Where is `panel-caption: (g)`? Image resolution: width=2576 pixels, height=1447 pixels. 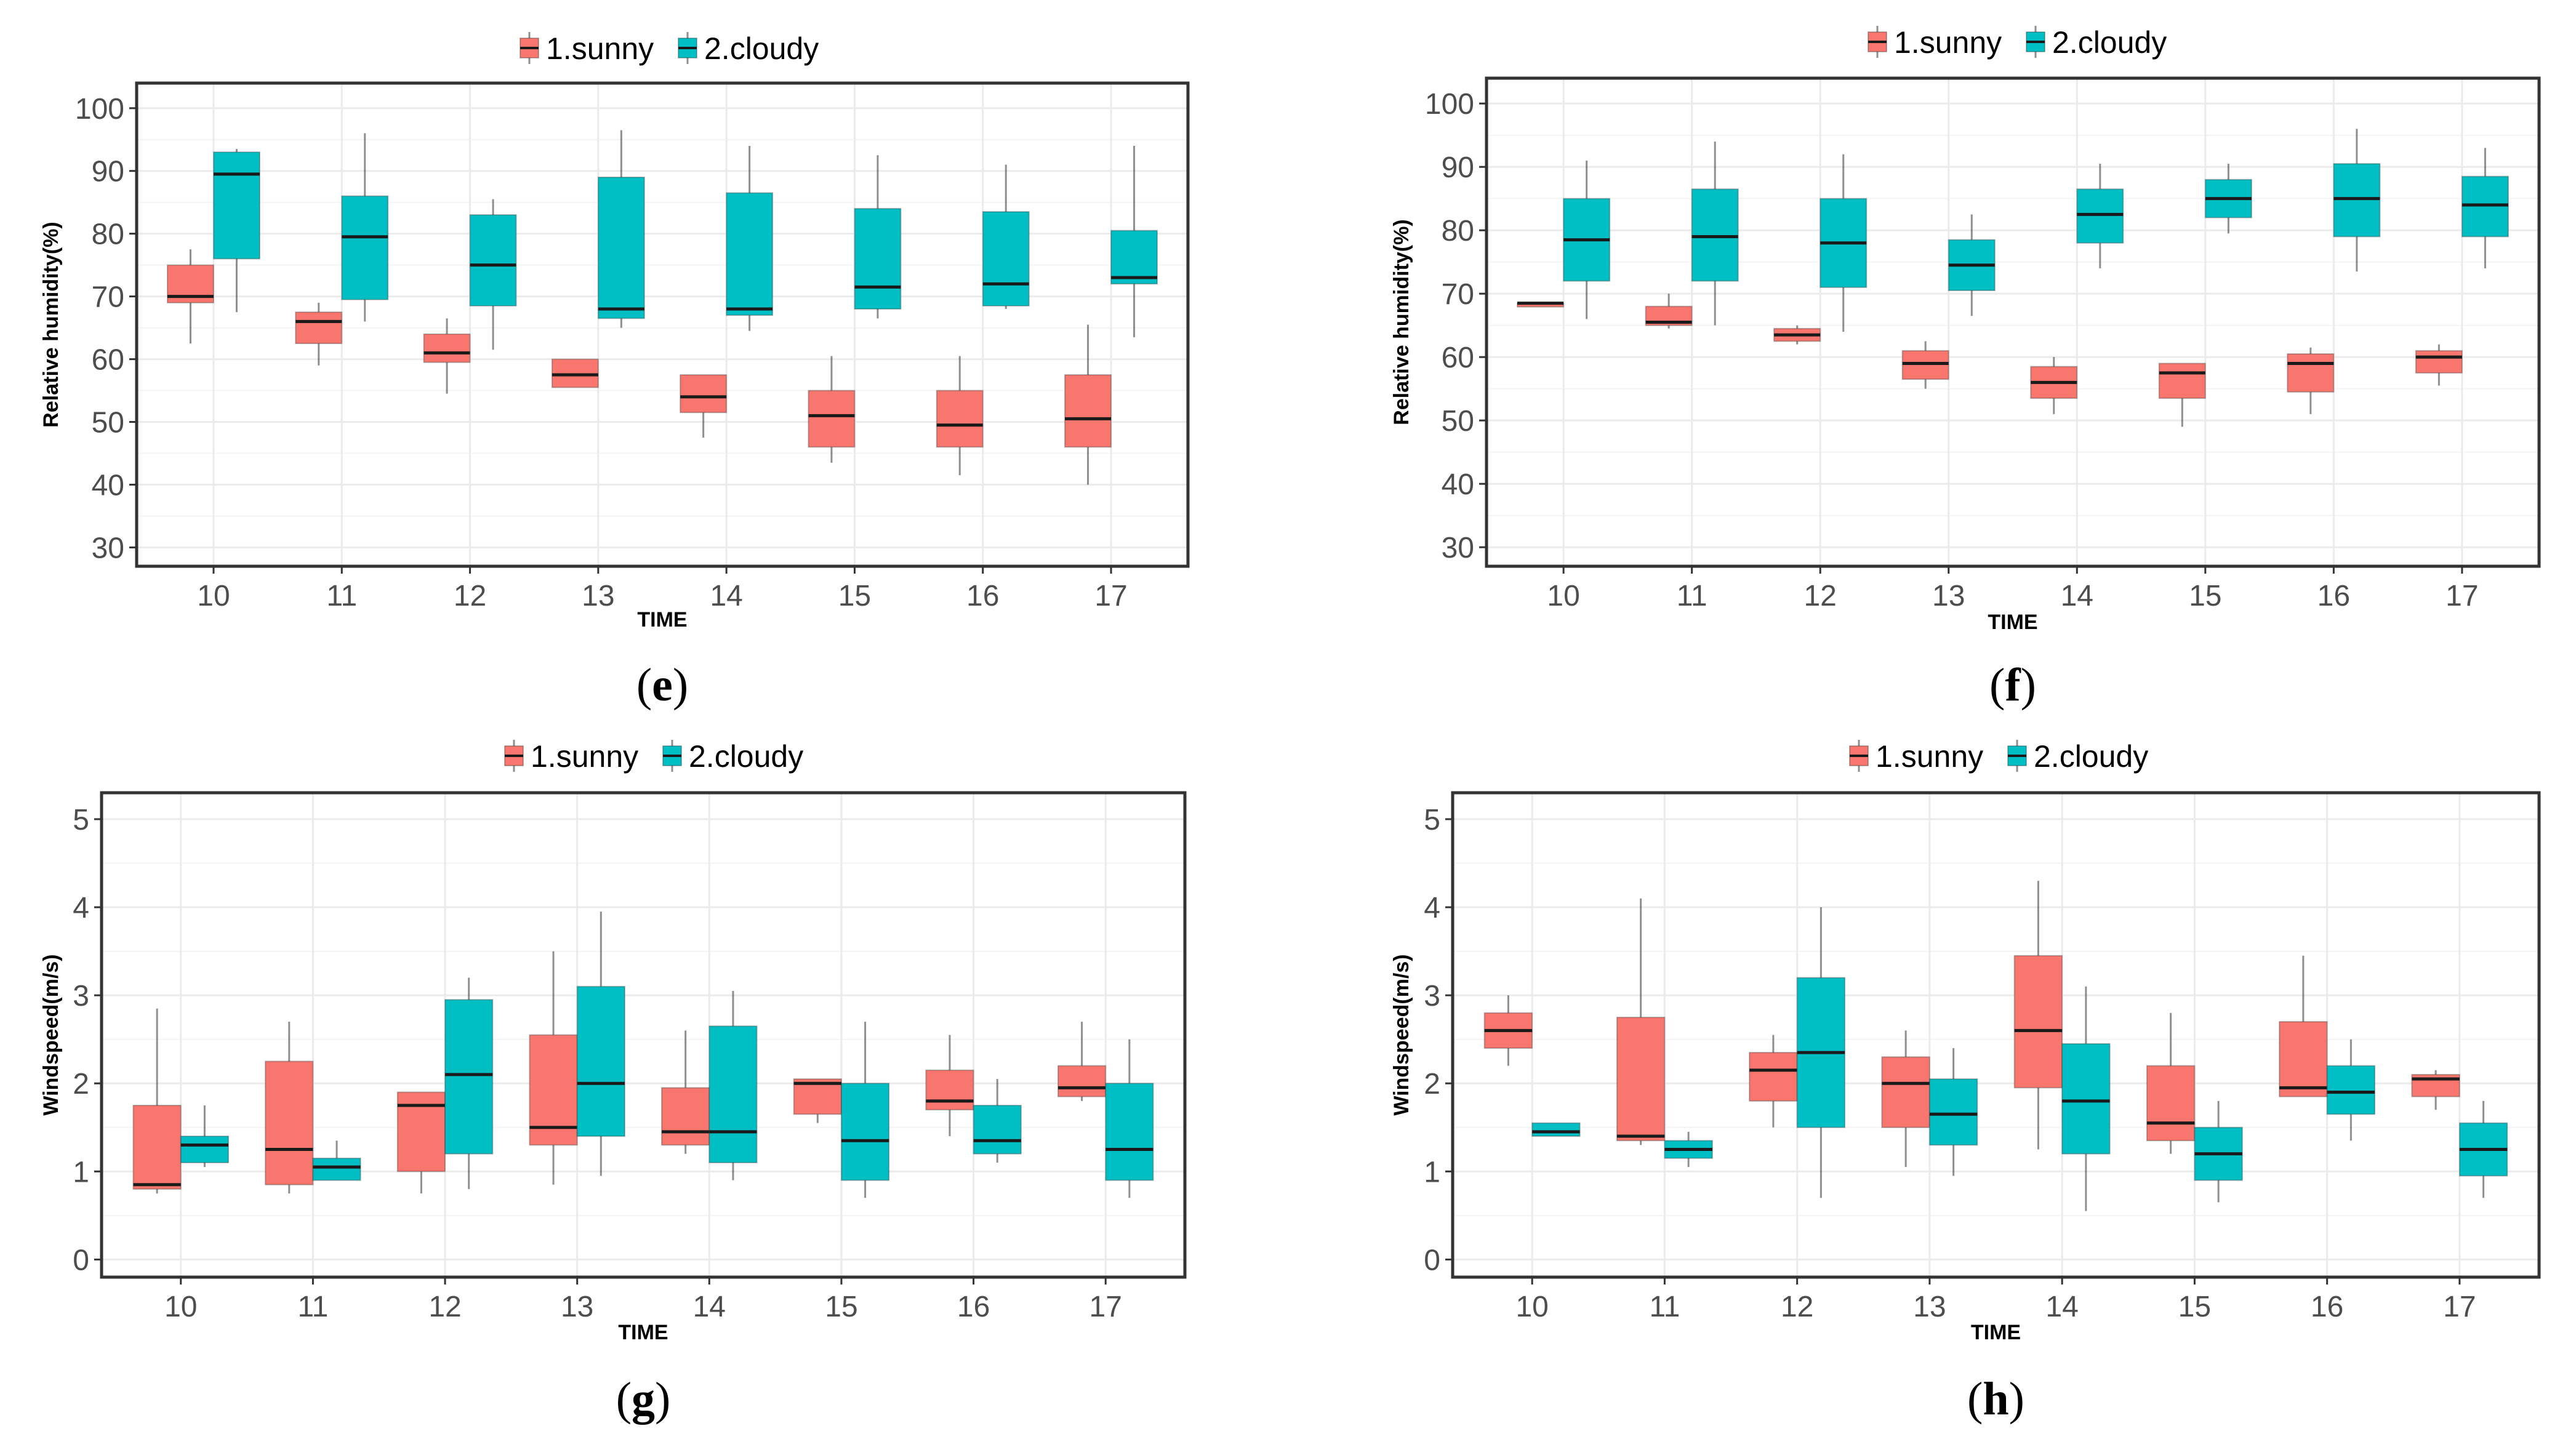 panel-caption: (g) is located at coordinates (643, 1399).